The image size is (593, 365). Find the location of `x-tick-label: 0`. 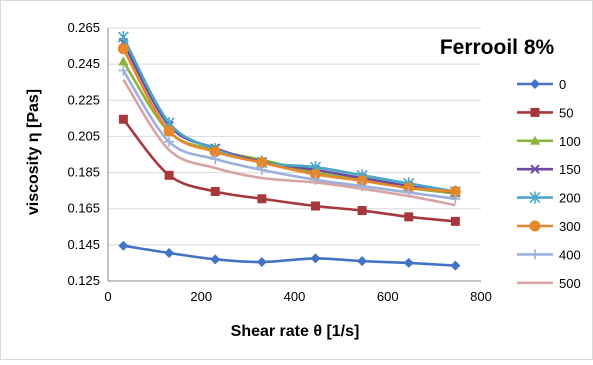

x-tick-label: 0 is located at coordinates (107, 296).